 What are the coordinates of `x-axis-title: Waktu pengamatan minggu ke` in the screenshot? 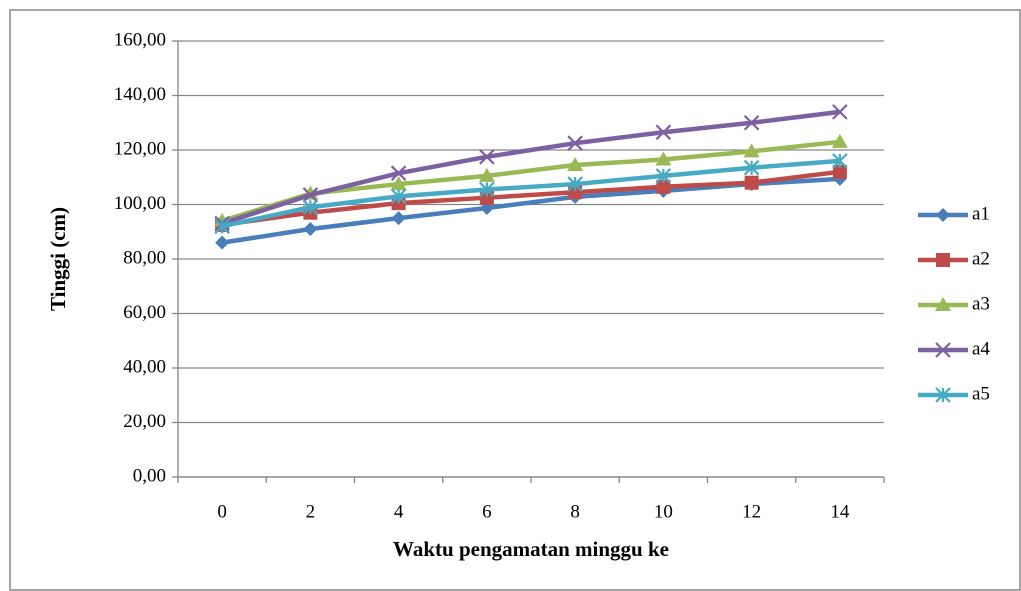 It's located at (531, 549).